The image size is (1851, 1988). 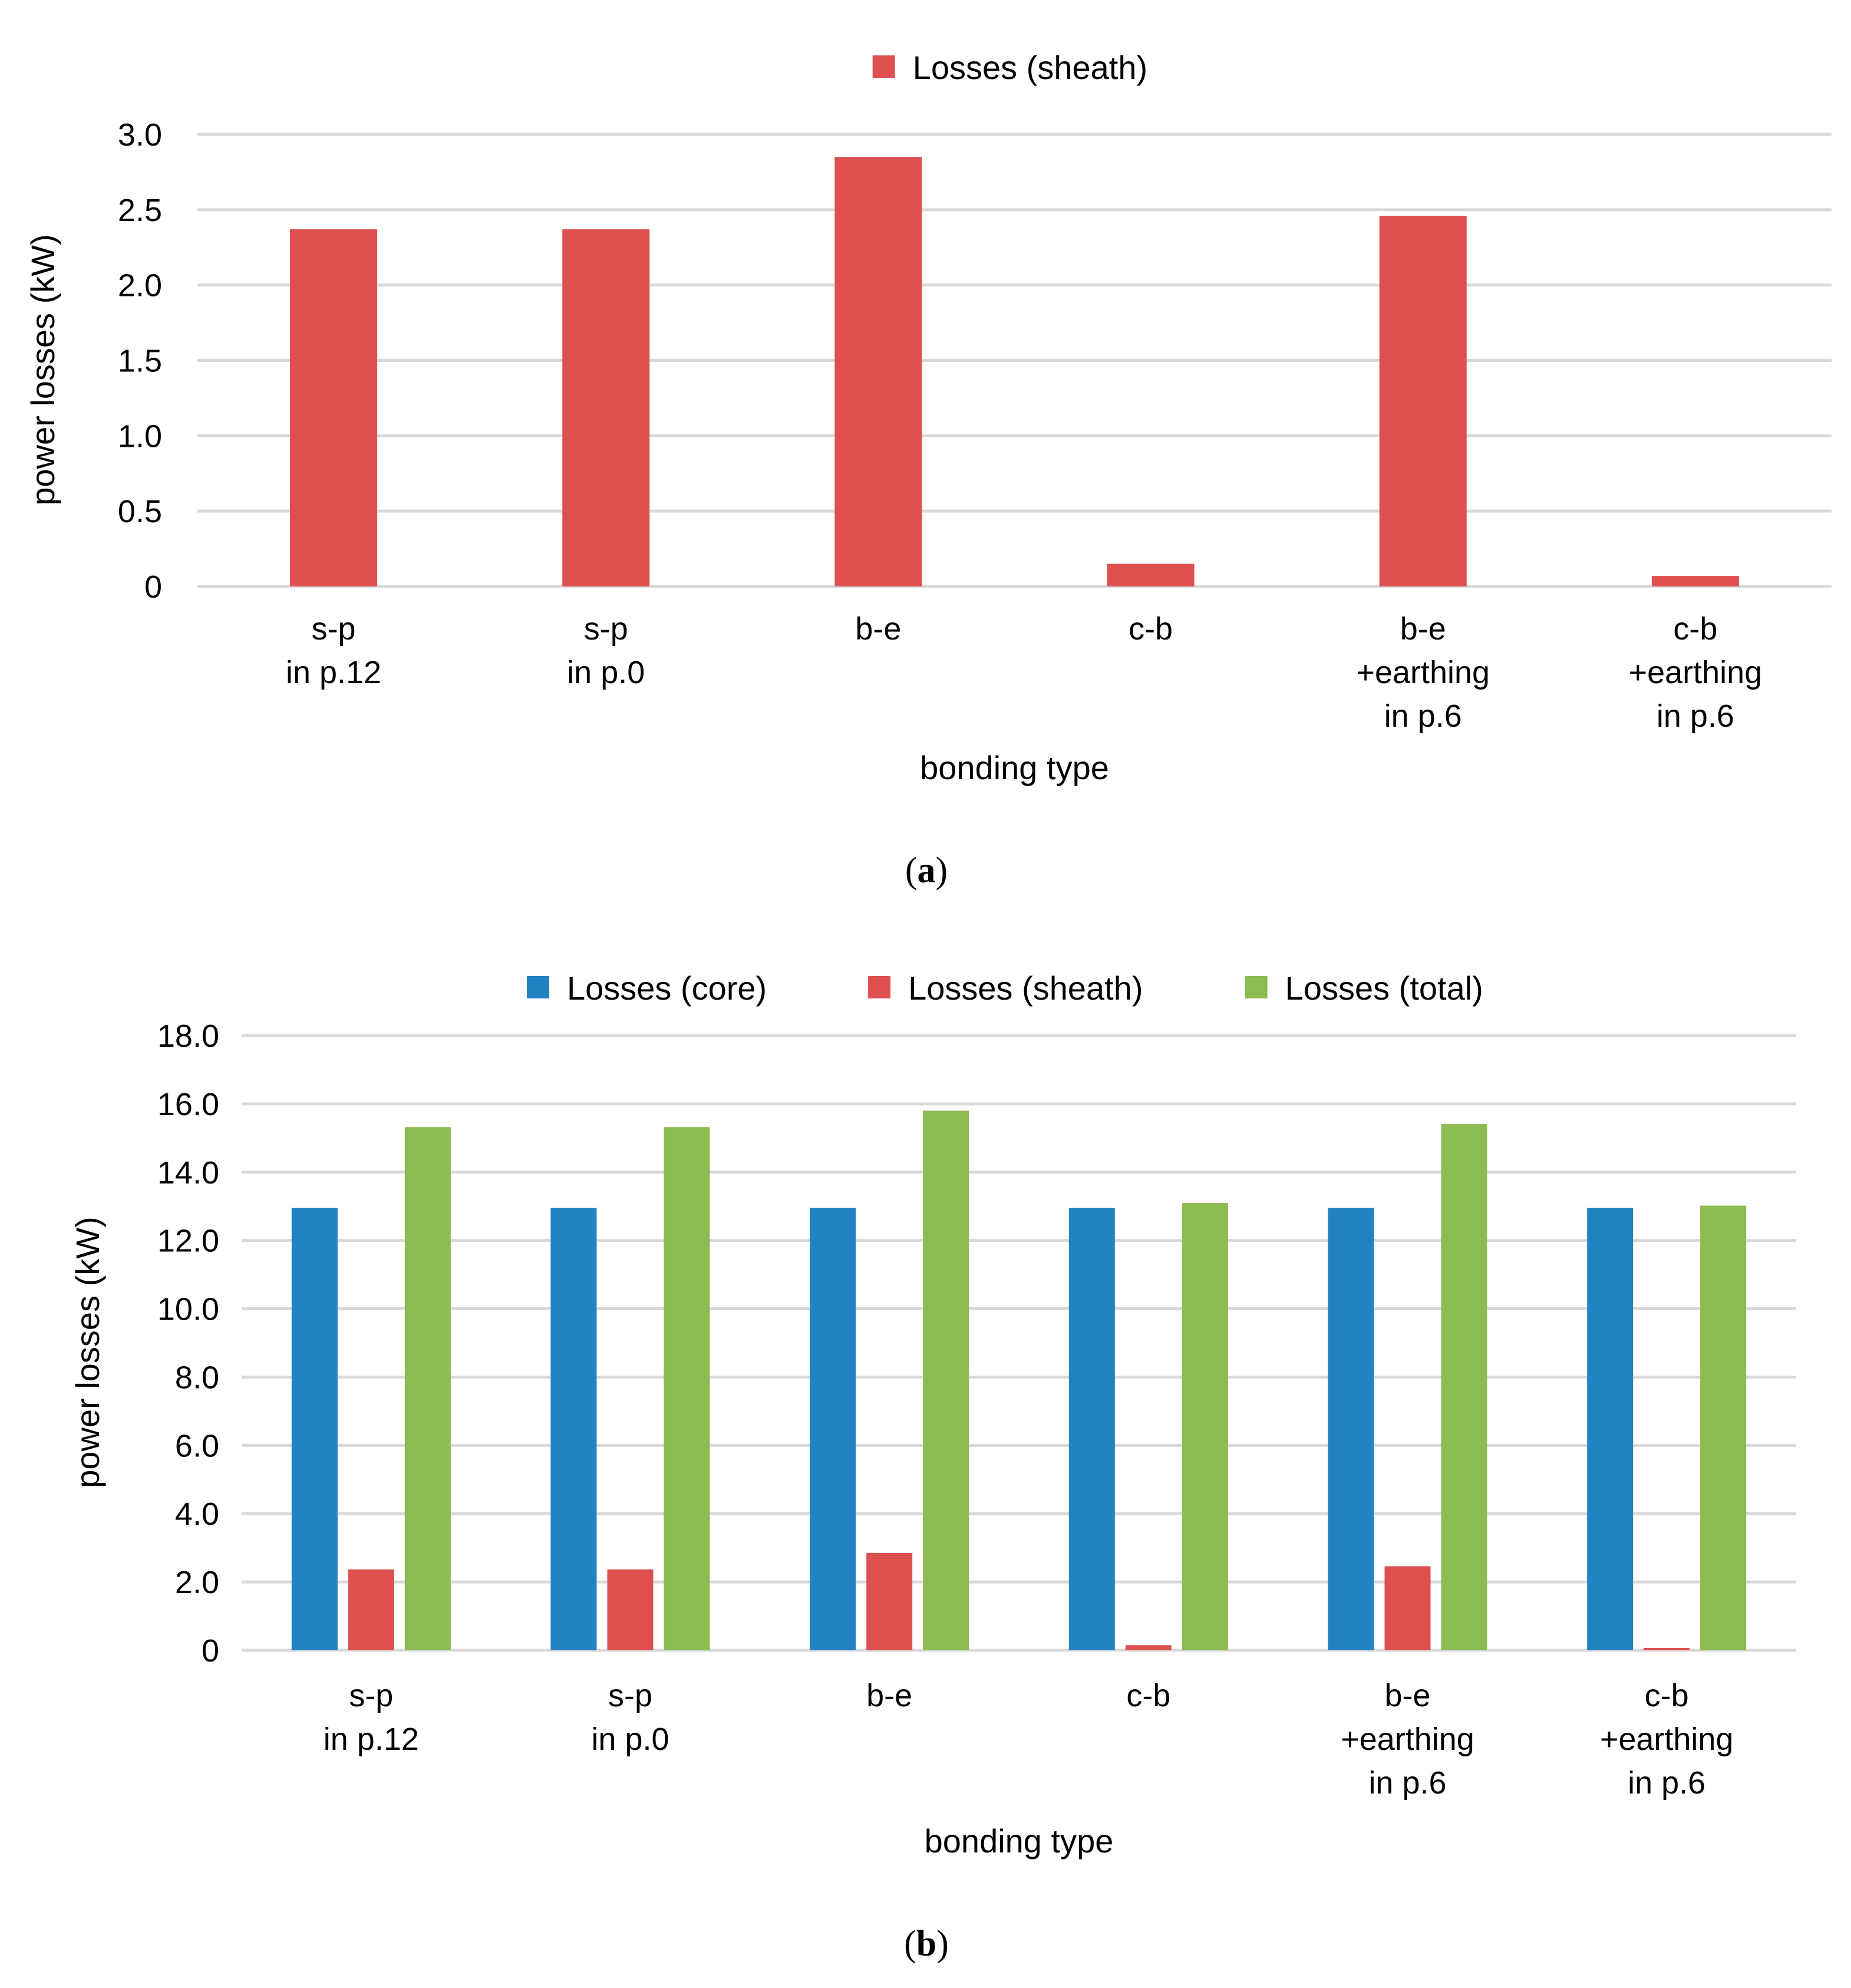 What do you see at coordinates (188, 1309) in the screenshot?
I see `y-tick-label: 10.0` at bounding box center [188, 1309].